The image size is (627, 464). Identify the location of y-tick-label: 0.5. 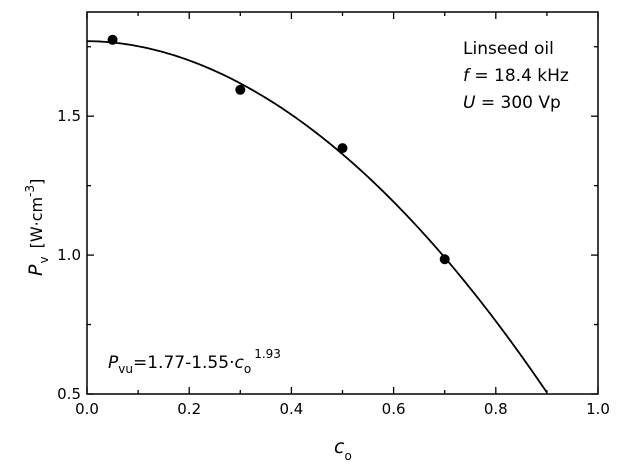
(69, 394).